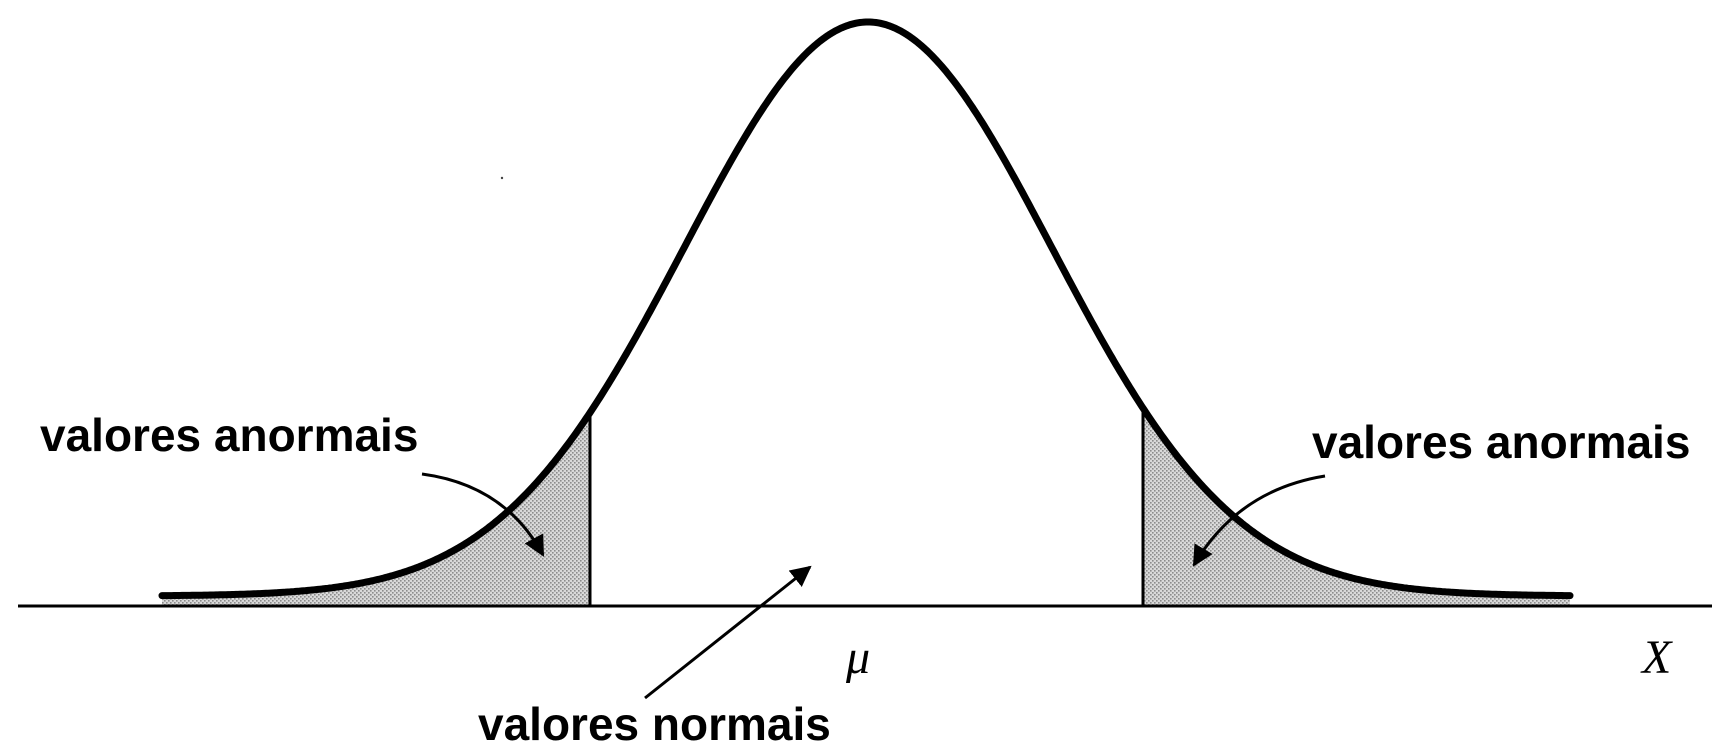 The width and height of the screenshot is (1723, 752). What do you see at coordinates (376, 509) in the screenshot?
I see `left-tail-shaded-region` at bounding box center [376, 509].